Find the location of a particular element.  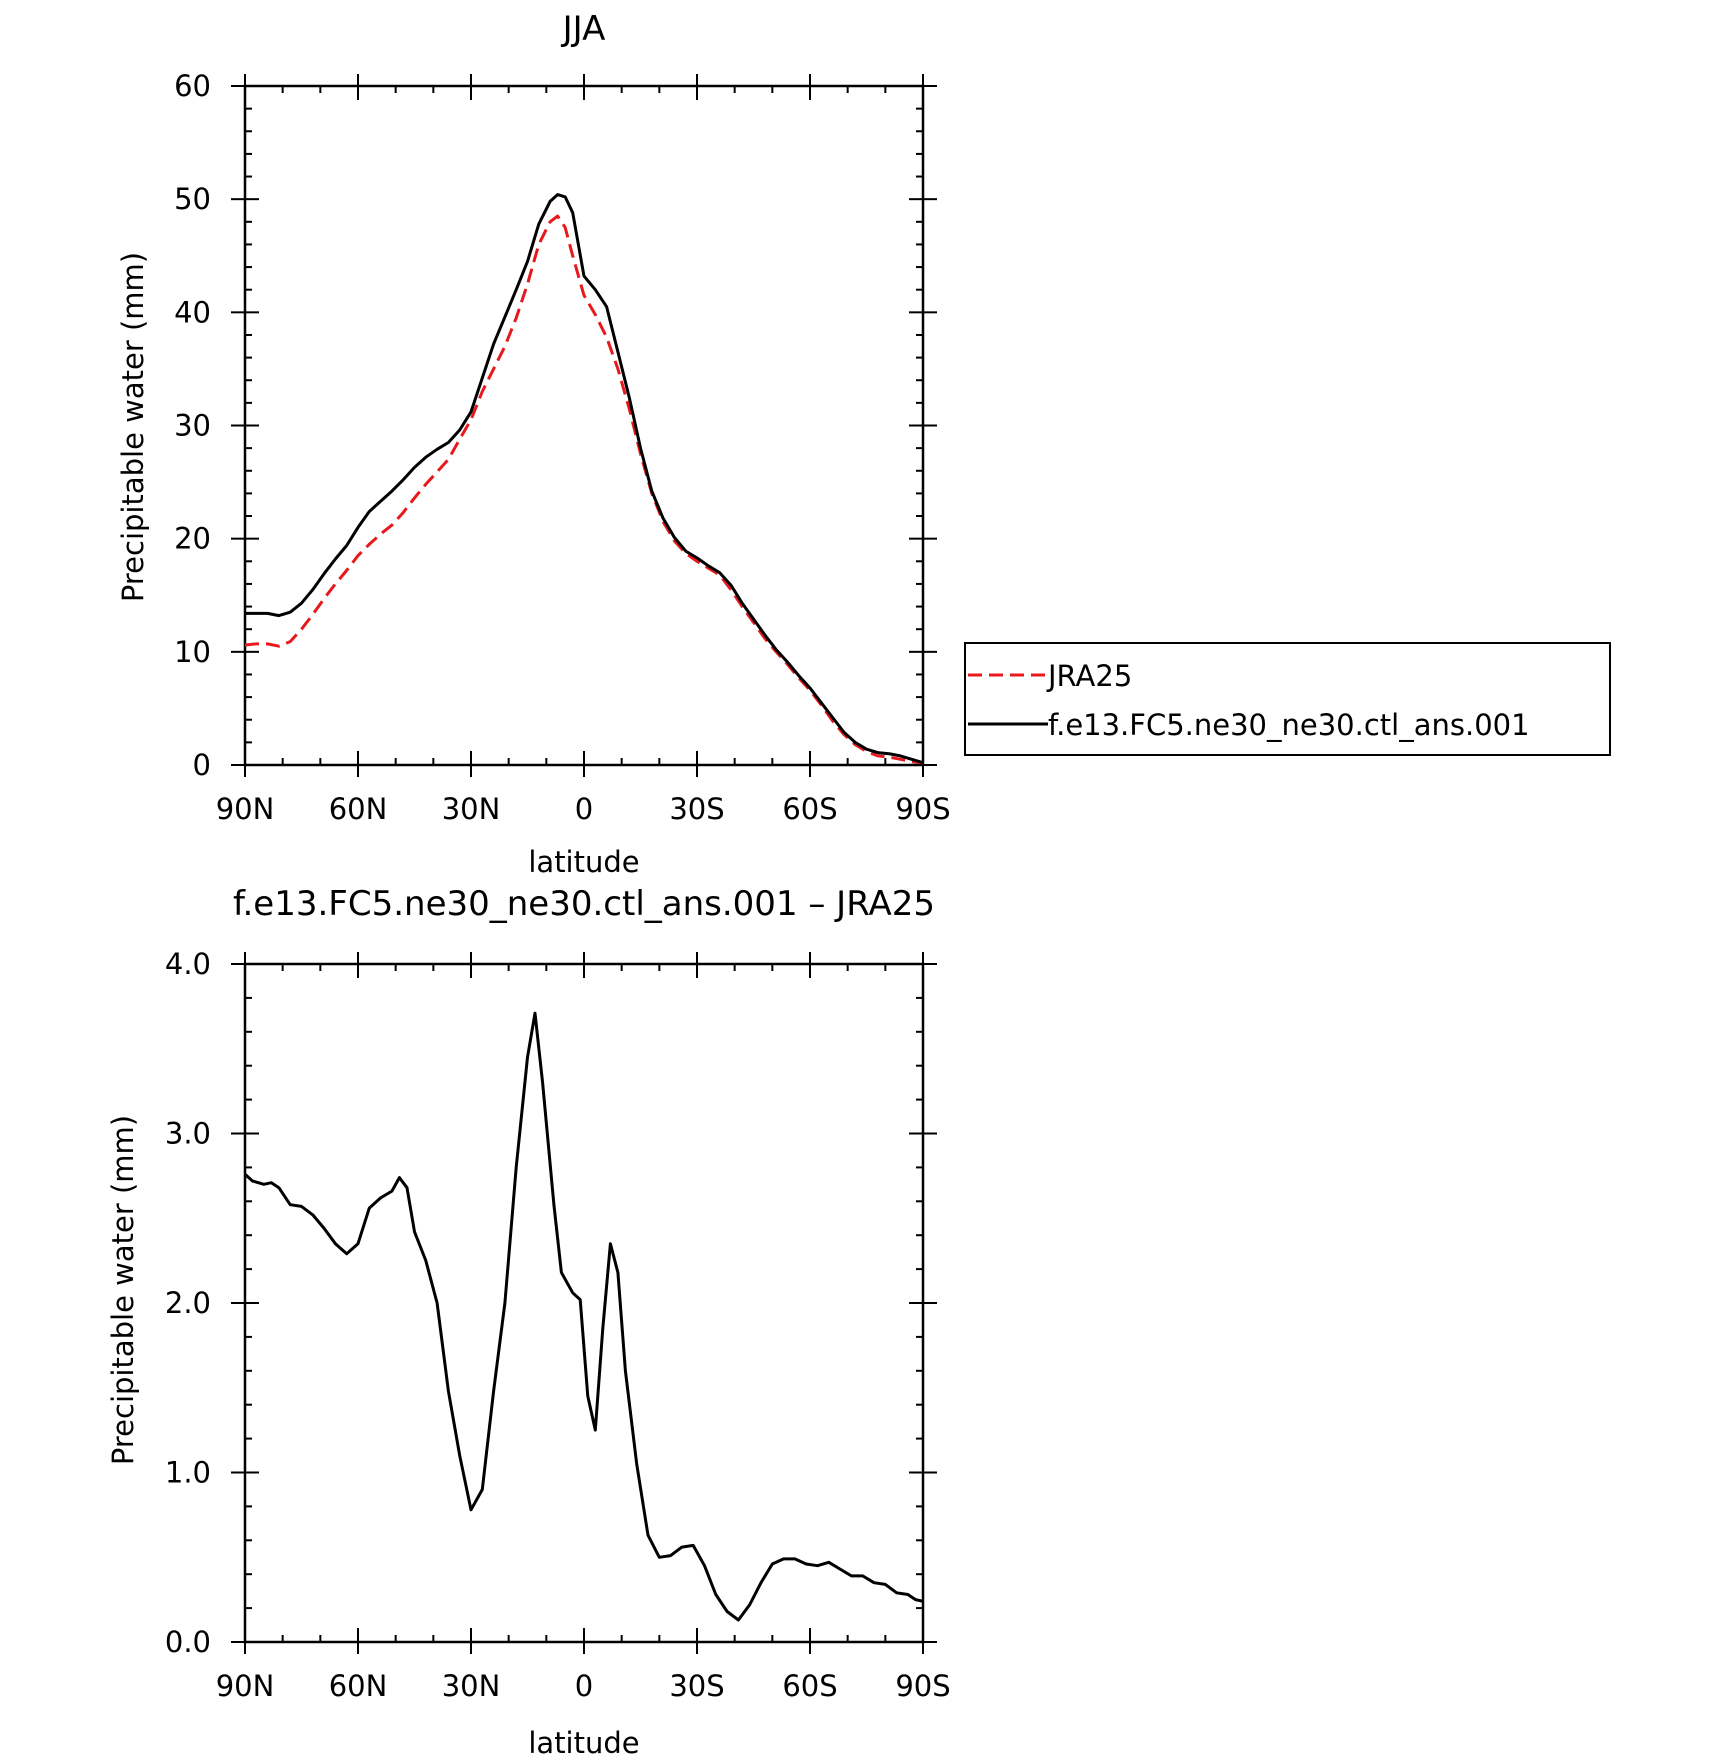

top-x-tick-label: 60N is located at coordinates (358, 809).